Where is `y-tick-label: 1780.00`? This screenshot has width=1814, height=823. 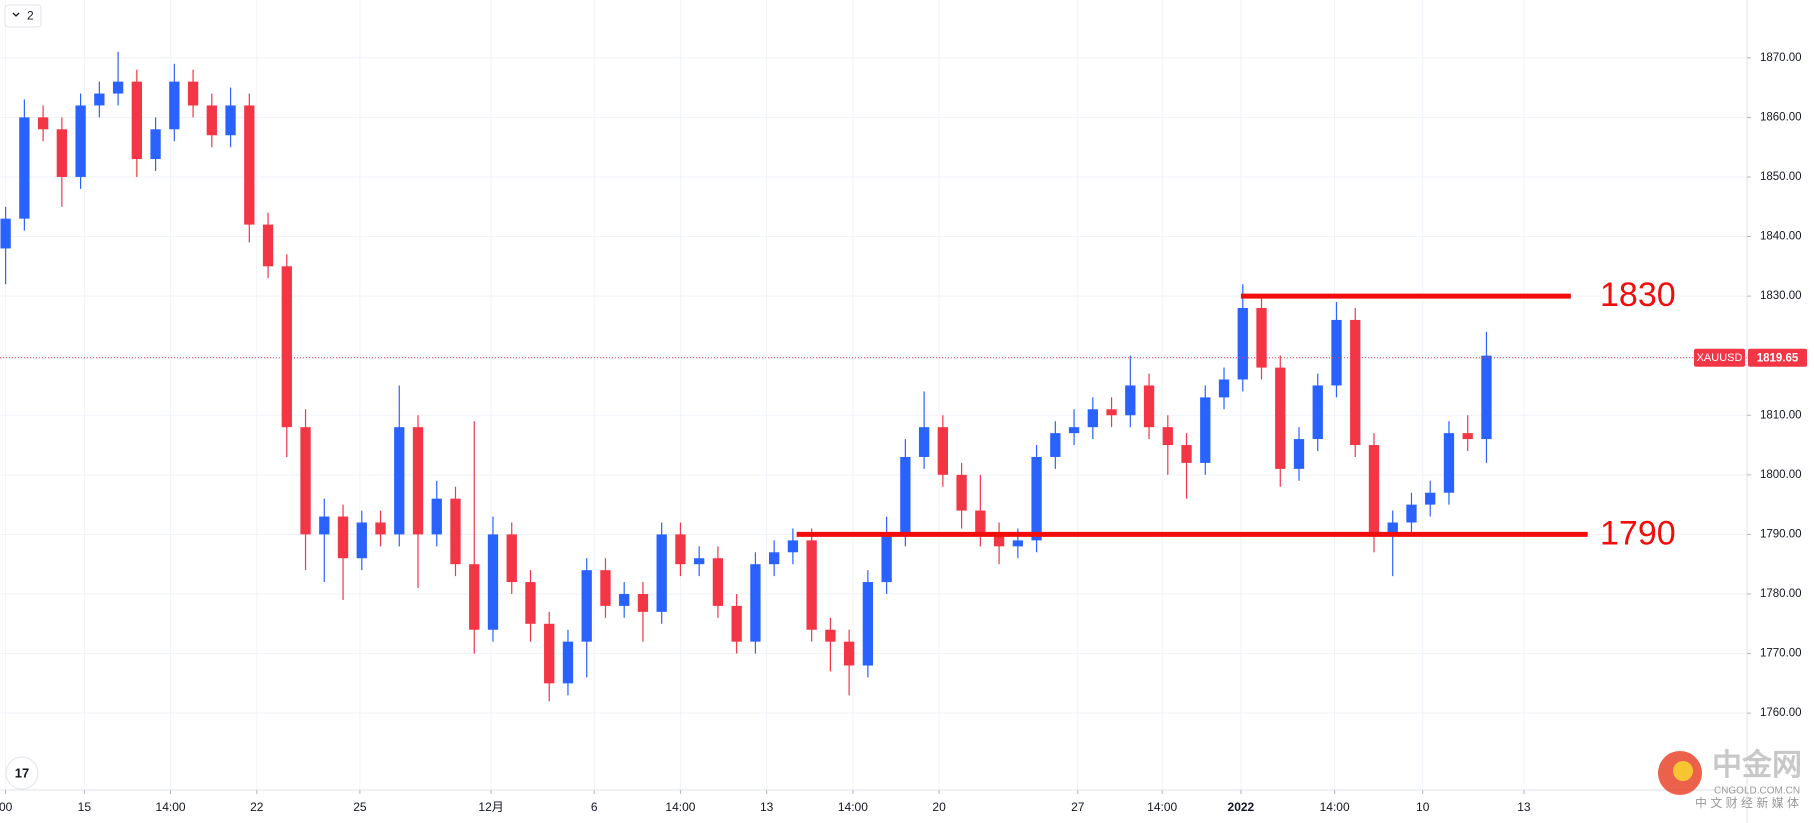 y-tick-label: 1780.00 is located at coordinates (1781, 594).